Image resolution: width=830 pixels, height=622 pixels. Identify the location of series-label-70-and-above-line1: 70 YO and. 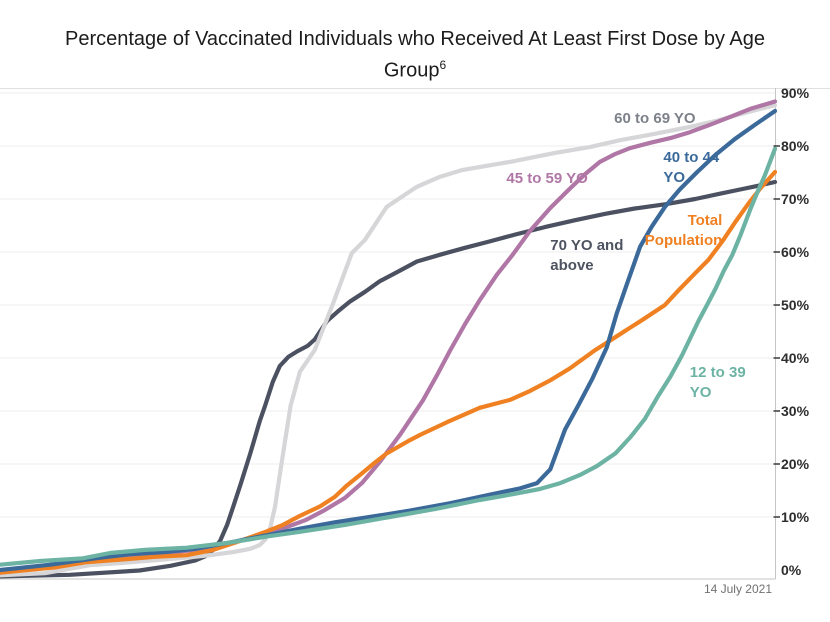
(586, 245).